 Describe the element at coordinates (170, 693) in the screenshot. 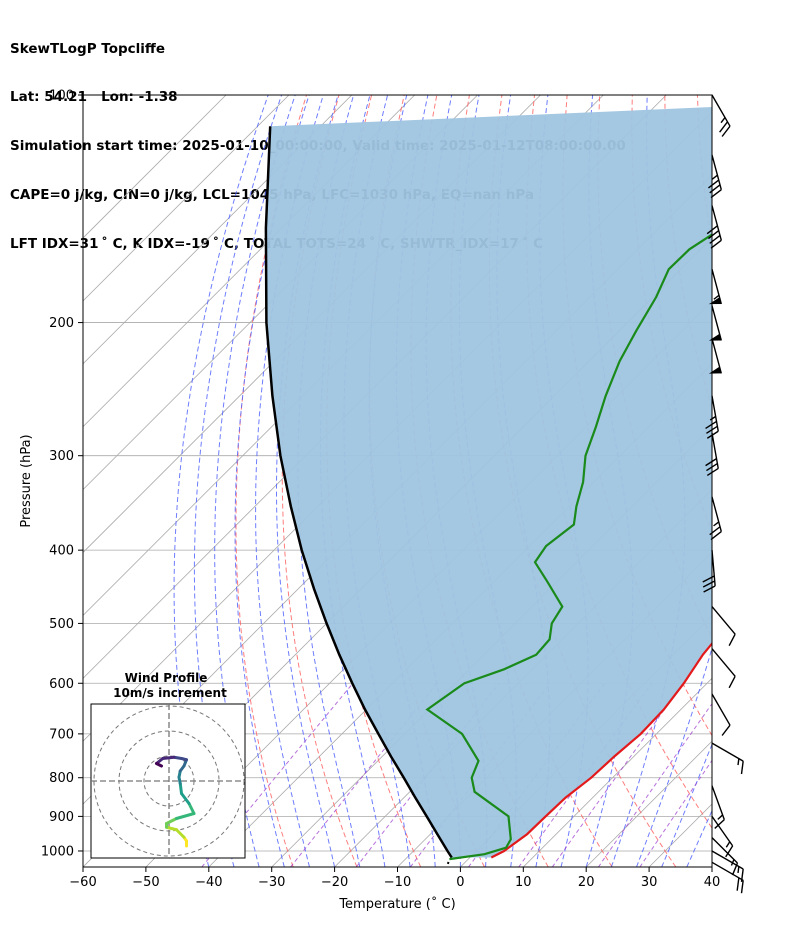

I see `hodograph-subtitle: 10m/s increment` at that location.